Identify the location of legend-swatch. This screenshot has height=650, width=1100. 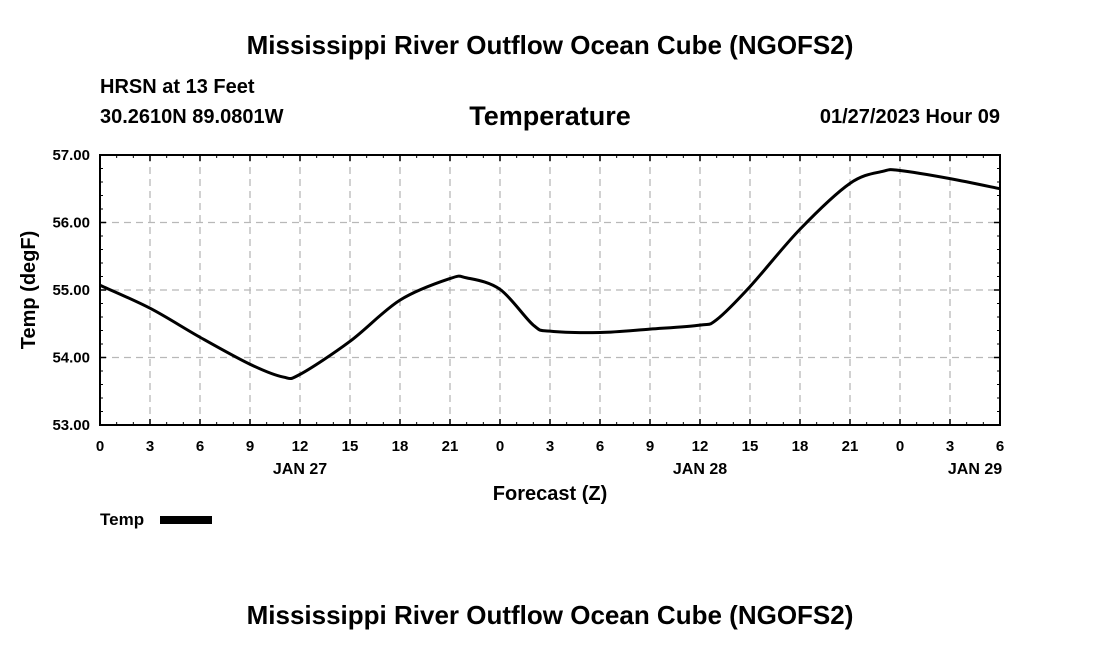
(186, 520).